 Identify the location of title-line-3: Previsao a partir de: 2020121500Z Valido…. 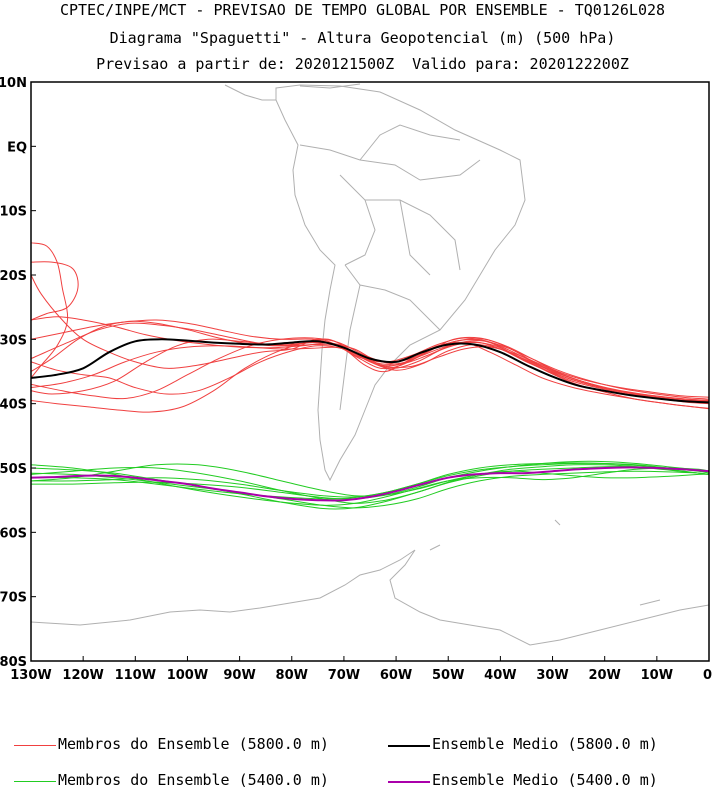
(362, 64).